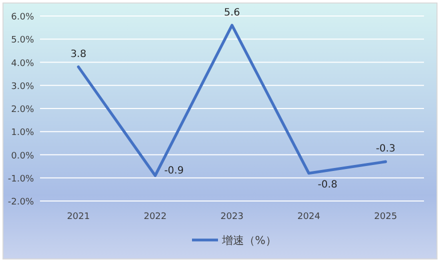  What do you see at coordinates (328, 184) in the screenshot?
I see `data-label: -0.8` at bounding box center [328, 184].